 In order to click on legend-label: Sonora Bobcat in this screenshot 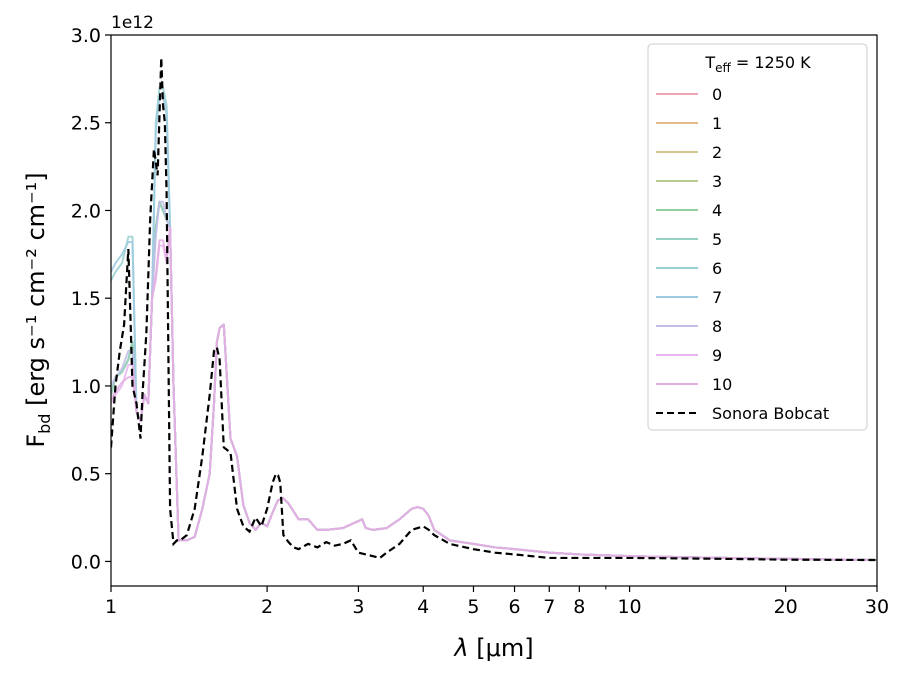, I will do `click(770, 413)`.